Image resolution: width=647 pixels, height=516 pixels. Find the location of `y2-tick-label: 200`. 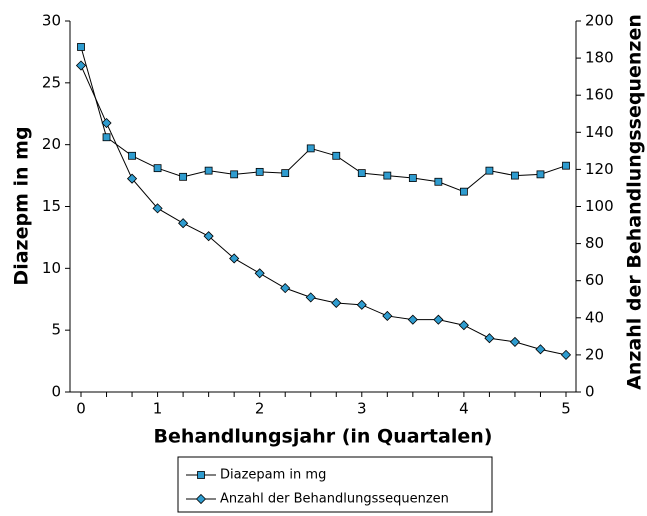

y2-tick-label: 200 is located at coordinates (599, 21).